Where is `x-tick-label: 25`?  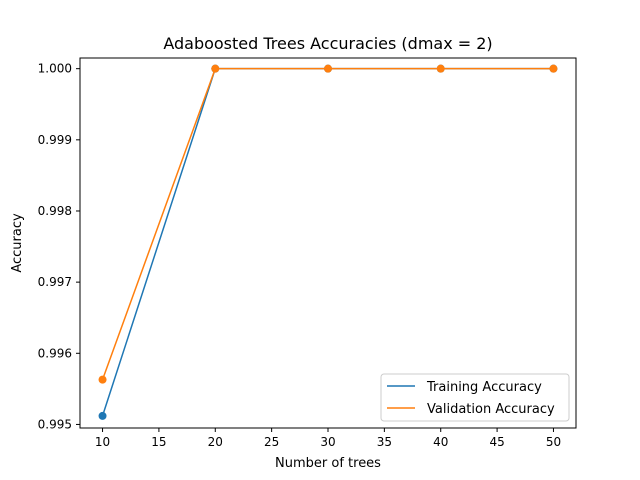 x-tick-label: 25 is located at coordinates (271, 442).